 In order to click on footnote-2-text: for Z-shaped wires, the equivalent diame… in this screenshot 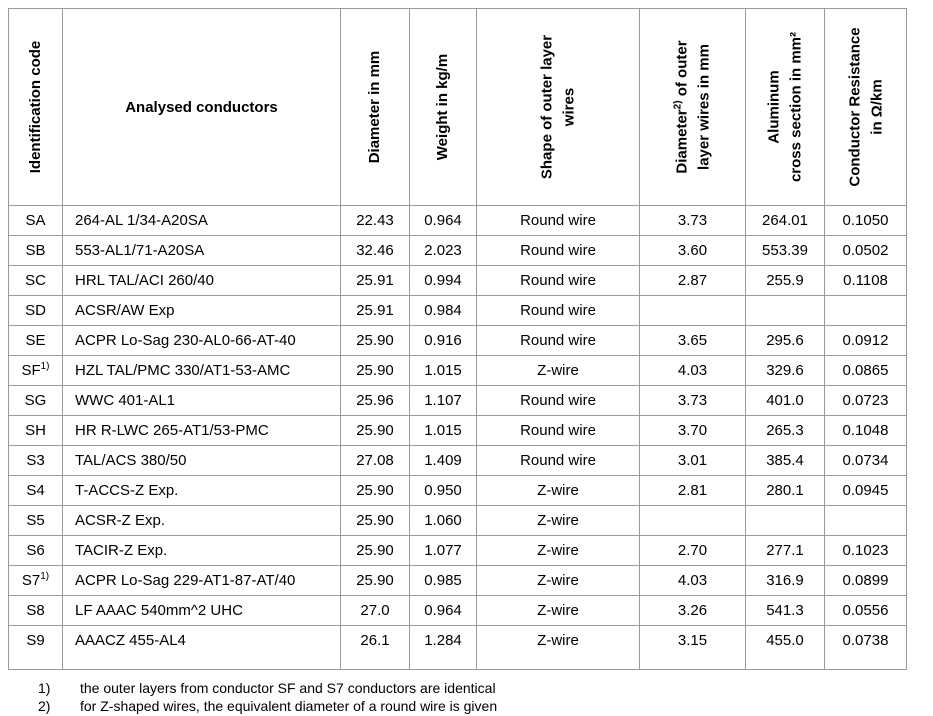, I will do `click(289, 706)`.